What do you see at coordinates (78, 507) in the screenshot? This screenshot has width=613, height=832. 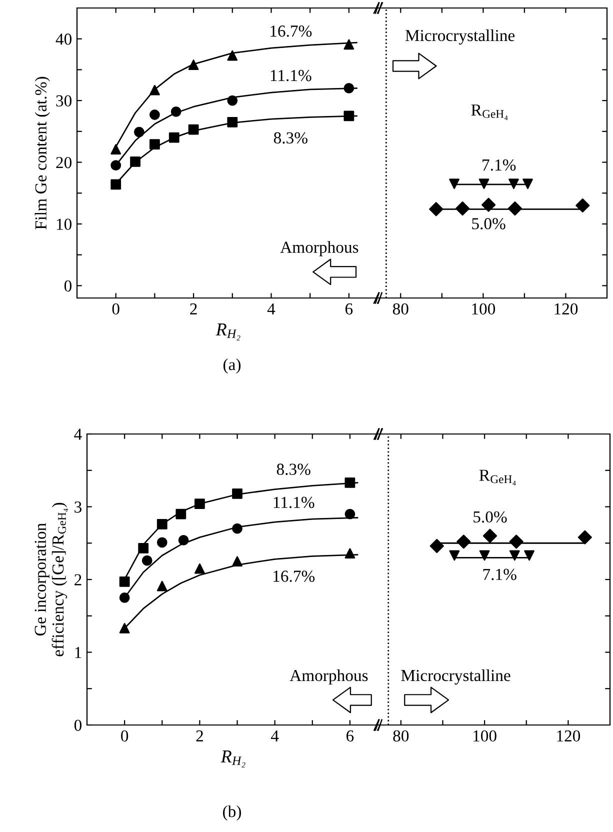 I see `y-tick-label: 3` at bounding box center [78, 507].